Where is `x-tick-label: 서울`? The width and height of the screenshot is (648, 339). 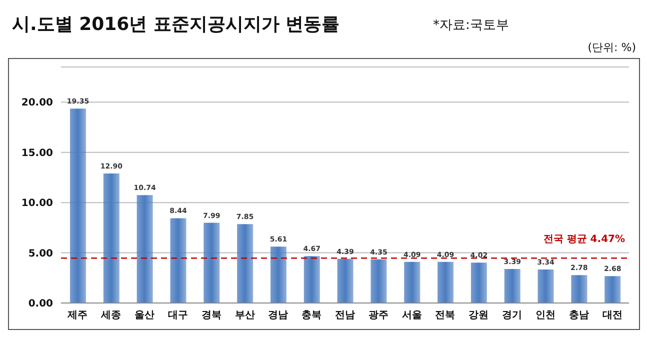
x-tick-label: 서울 is located at coordinates (412, 316).